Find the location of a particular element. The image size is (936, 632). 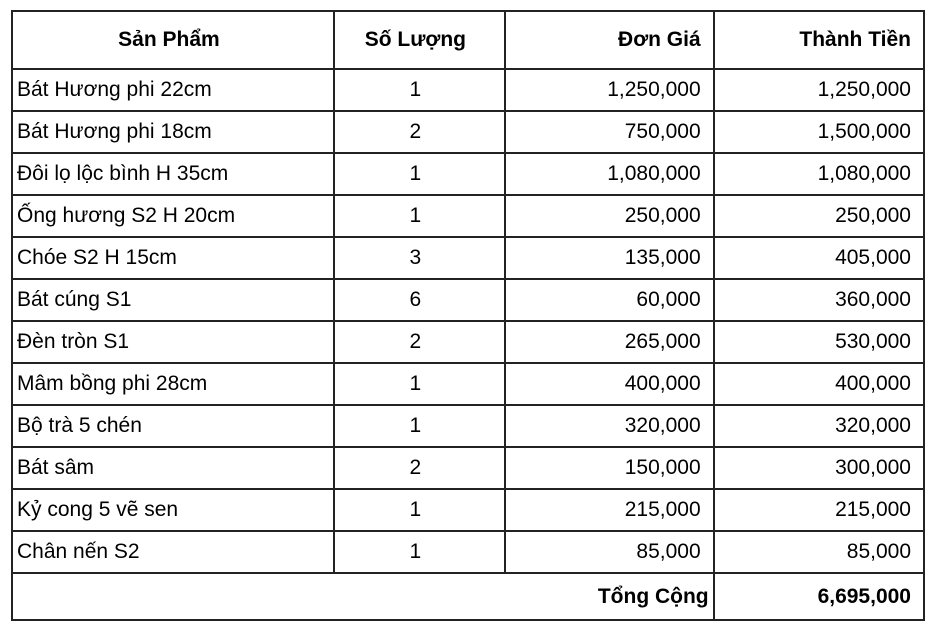

header-row: Sản Phẩm Số Lượng Đơn Giá Thành Tiền is located at coordinates (468, 40).